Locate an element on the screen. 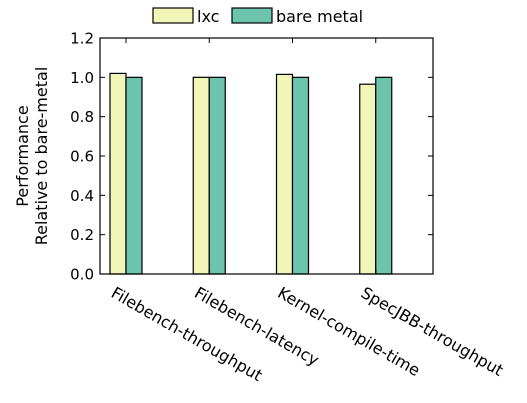 The image size is (527, 403). y-tick-label: 0.0 is located at coordinates (82, 275).